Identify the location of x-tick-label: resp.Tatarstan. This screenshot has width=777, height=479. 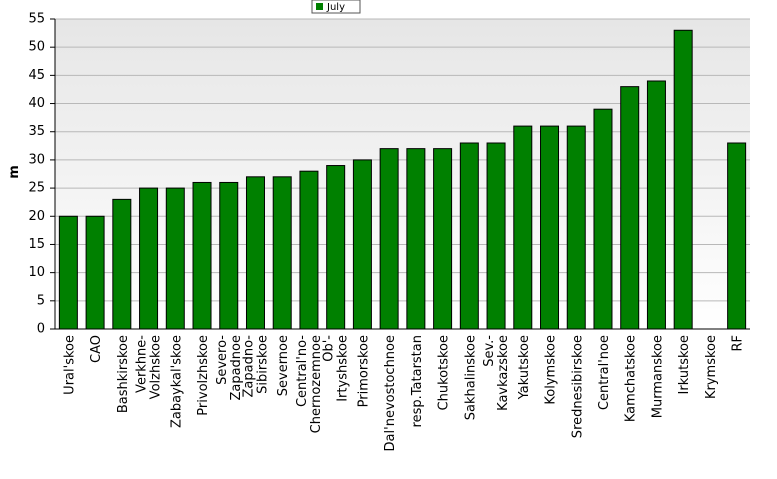
(417, 381).